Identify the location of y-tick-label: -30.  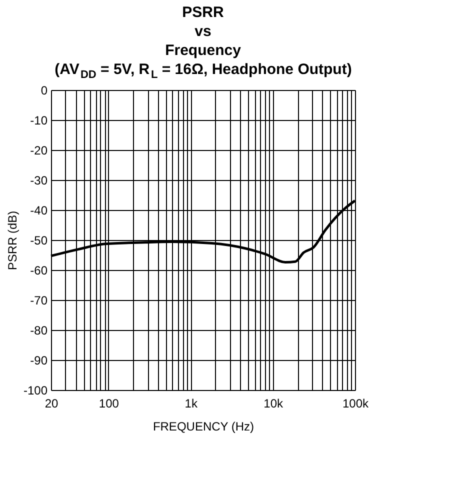
(39, 181).